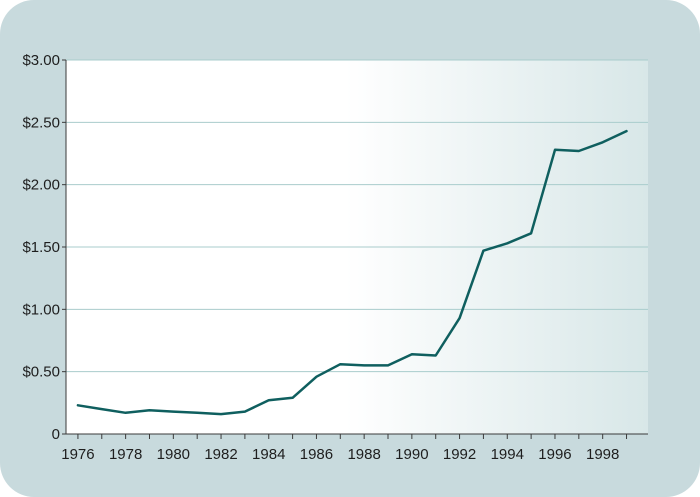  I want to click on x-tick-label: 1996, so click(554, 454).